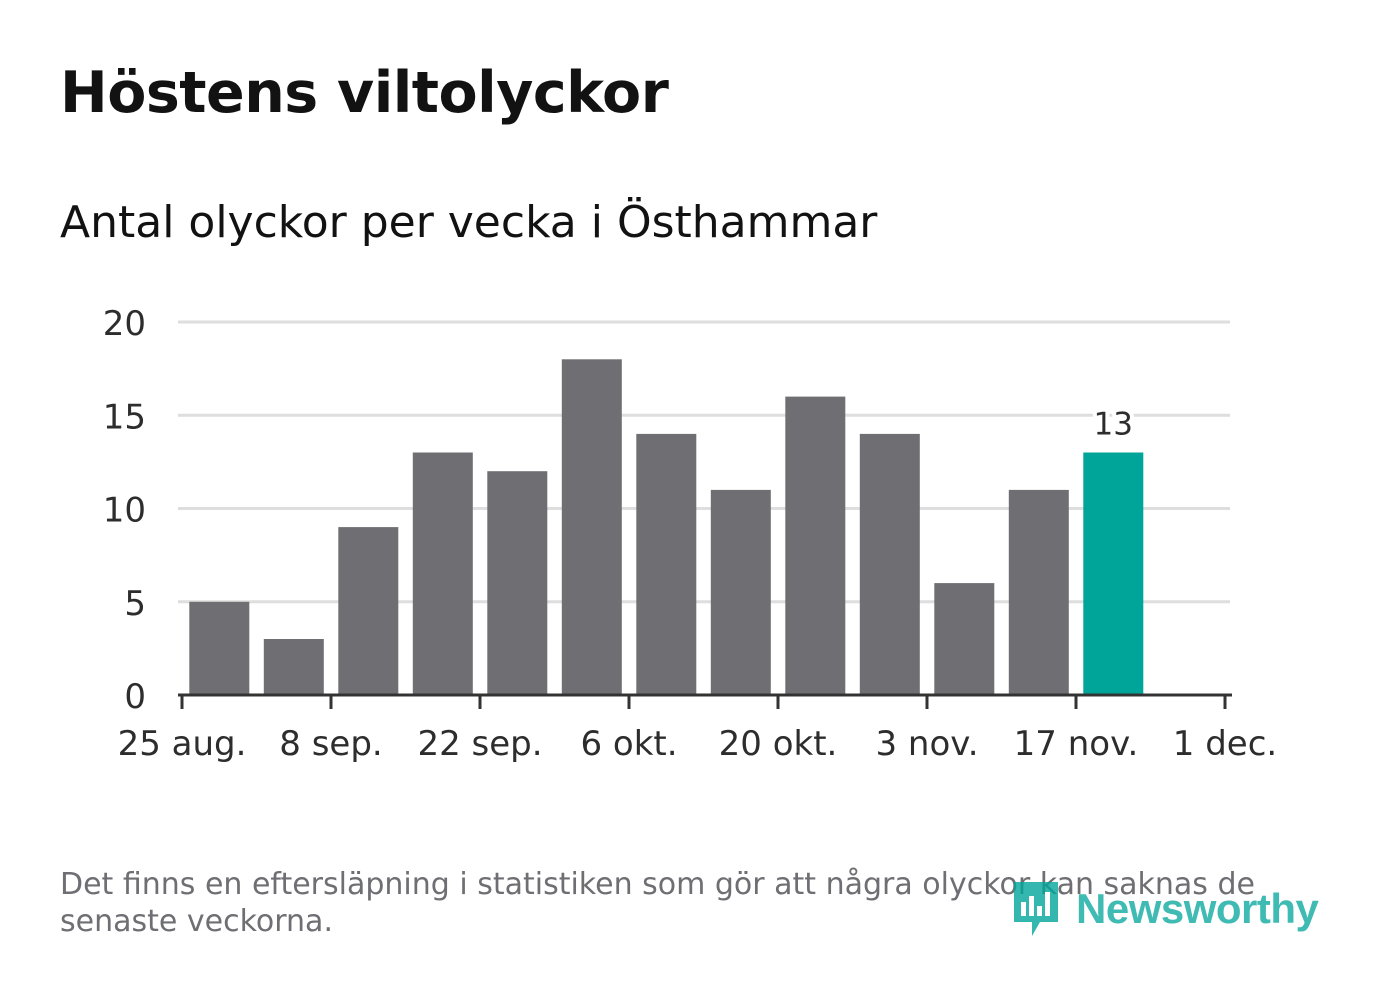  What do you see at coordinates (1113, 573) in the screenshot?
I see `bar-highlight` at bounding box center [1113, 573].